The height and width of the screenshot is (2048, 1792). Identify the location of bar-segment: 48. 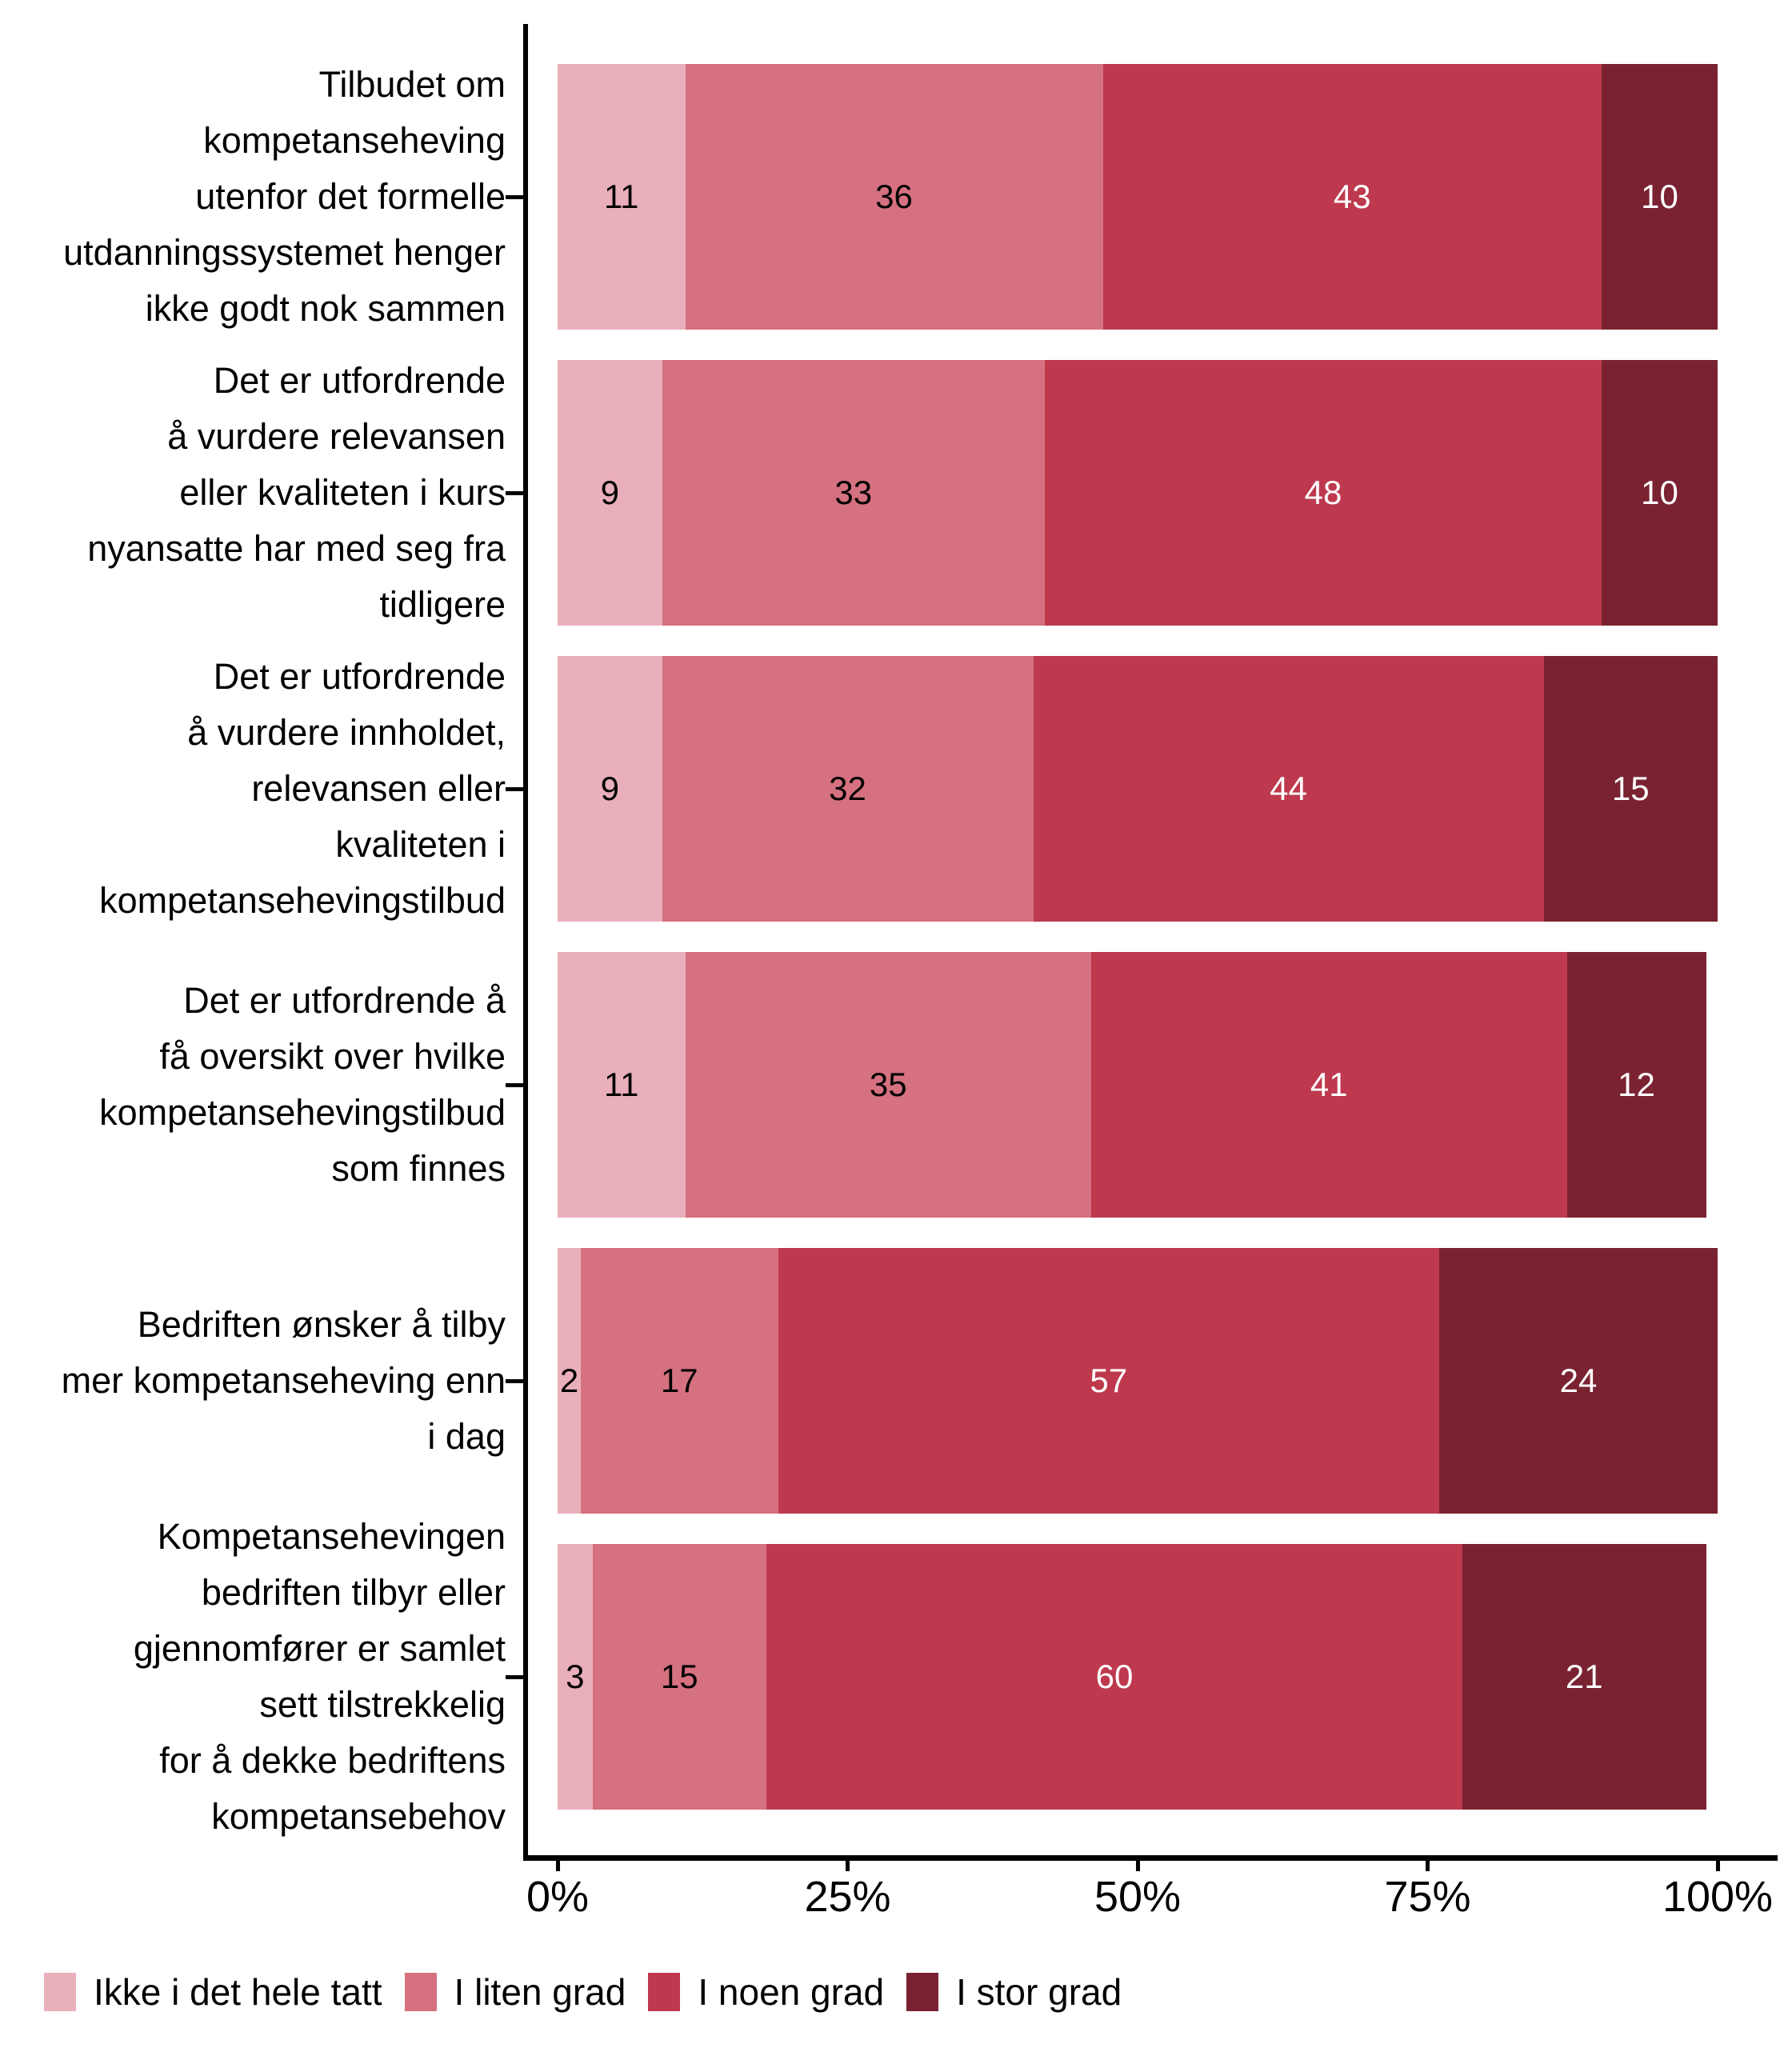
(1323, 493).